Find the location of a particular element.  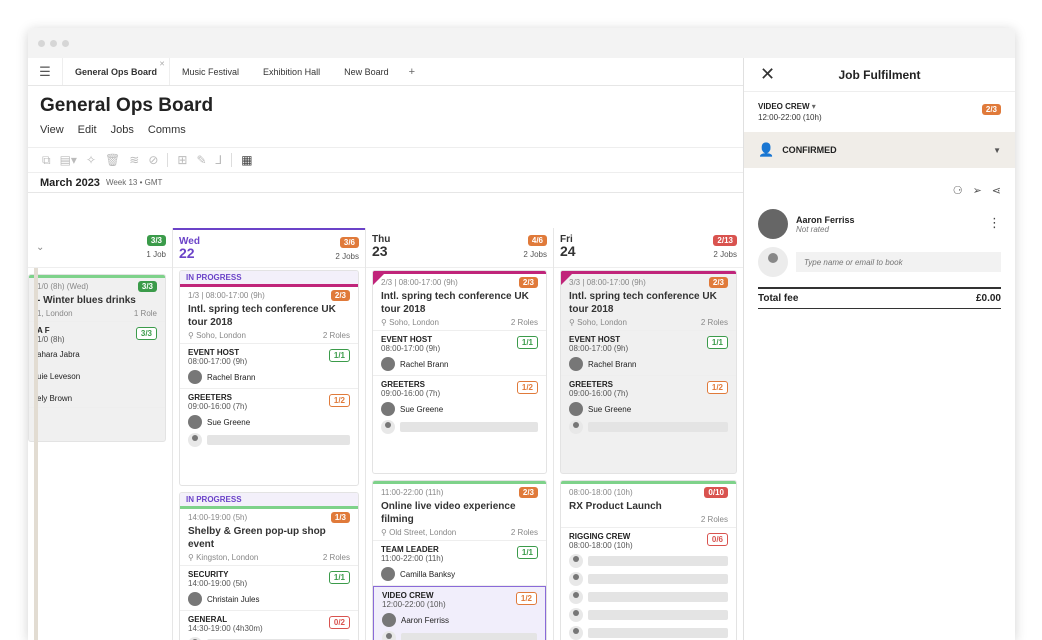

tab-general-ops-board: General Ops Board ✕ is located at coordinates (116, 71).